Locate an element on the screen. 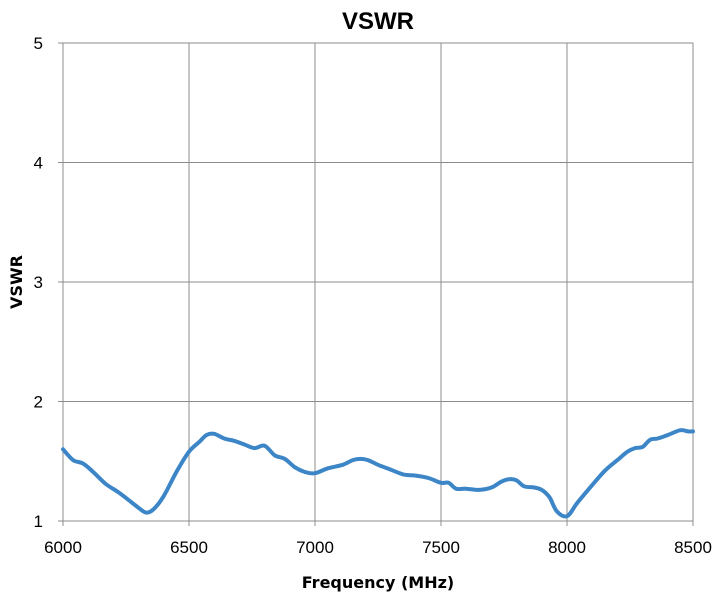 The height and width of the screenshot is (598, 718). x-tick-label: 7500 is located at coordinates (441, 547).